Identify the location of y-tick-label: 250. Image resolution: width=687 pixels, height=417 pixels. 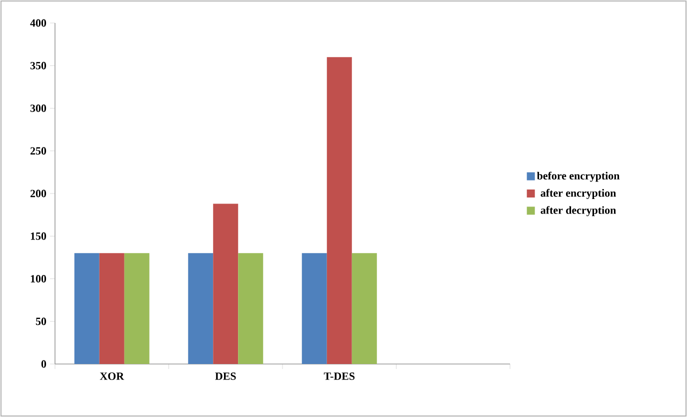
(38, 151).